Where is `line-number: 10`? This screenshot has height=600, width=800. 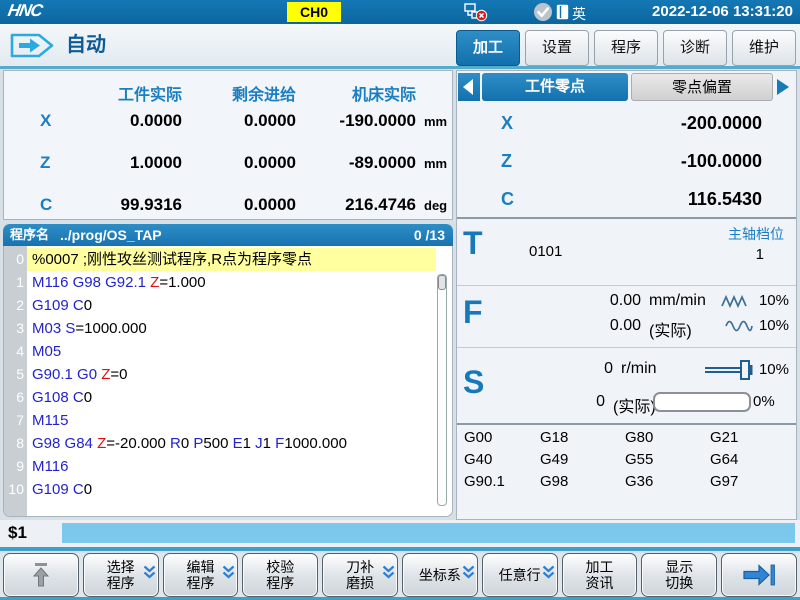
line-number: 10 is located at coordinates (16, 489).